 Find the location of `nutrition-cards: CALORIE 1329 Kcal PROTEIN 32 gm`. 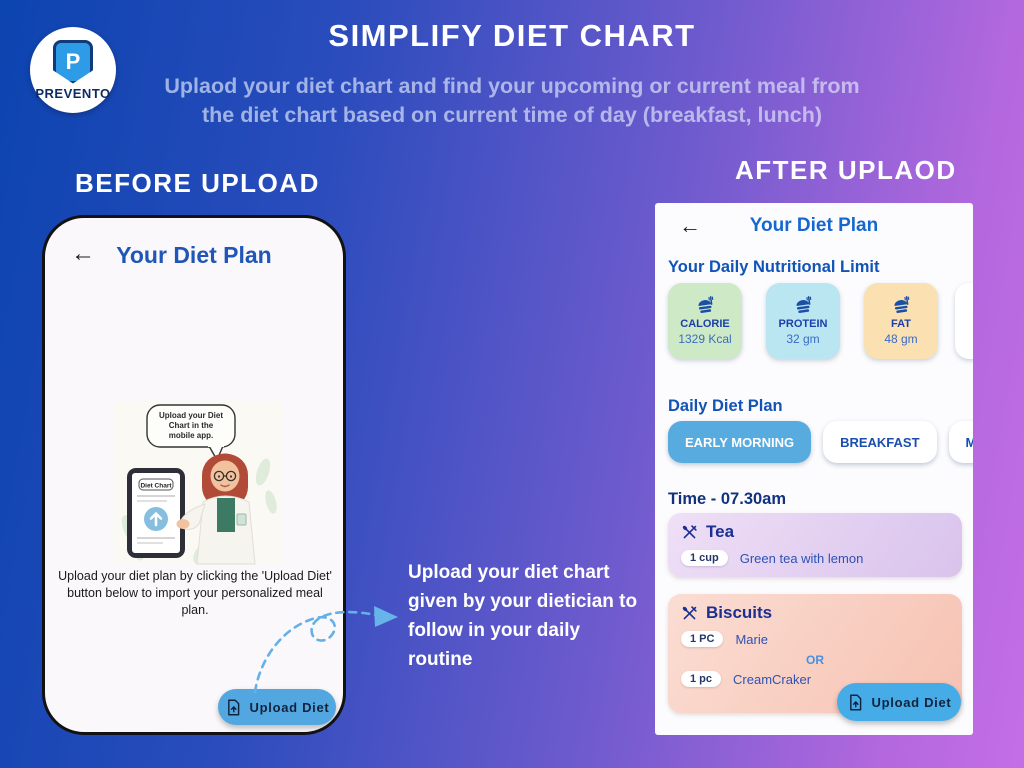

nutrition-cards: CALORIE 1329 Kcal PROTEIN 32 gm is located at coordinates (803, 321).